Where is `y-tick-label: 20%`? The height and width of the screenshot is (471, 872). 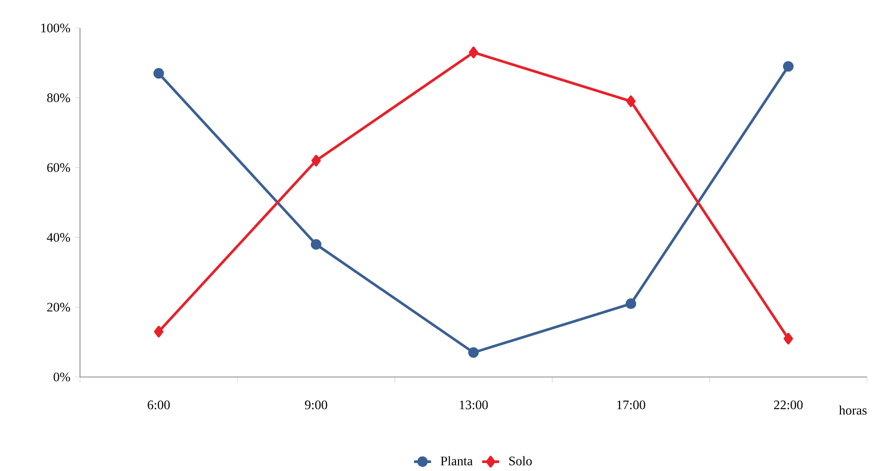
y-tick-label: 20% is located at coordinates (58, 307).